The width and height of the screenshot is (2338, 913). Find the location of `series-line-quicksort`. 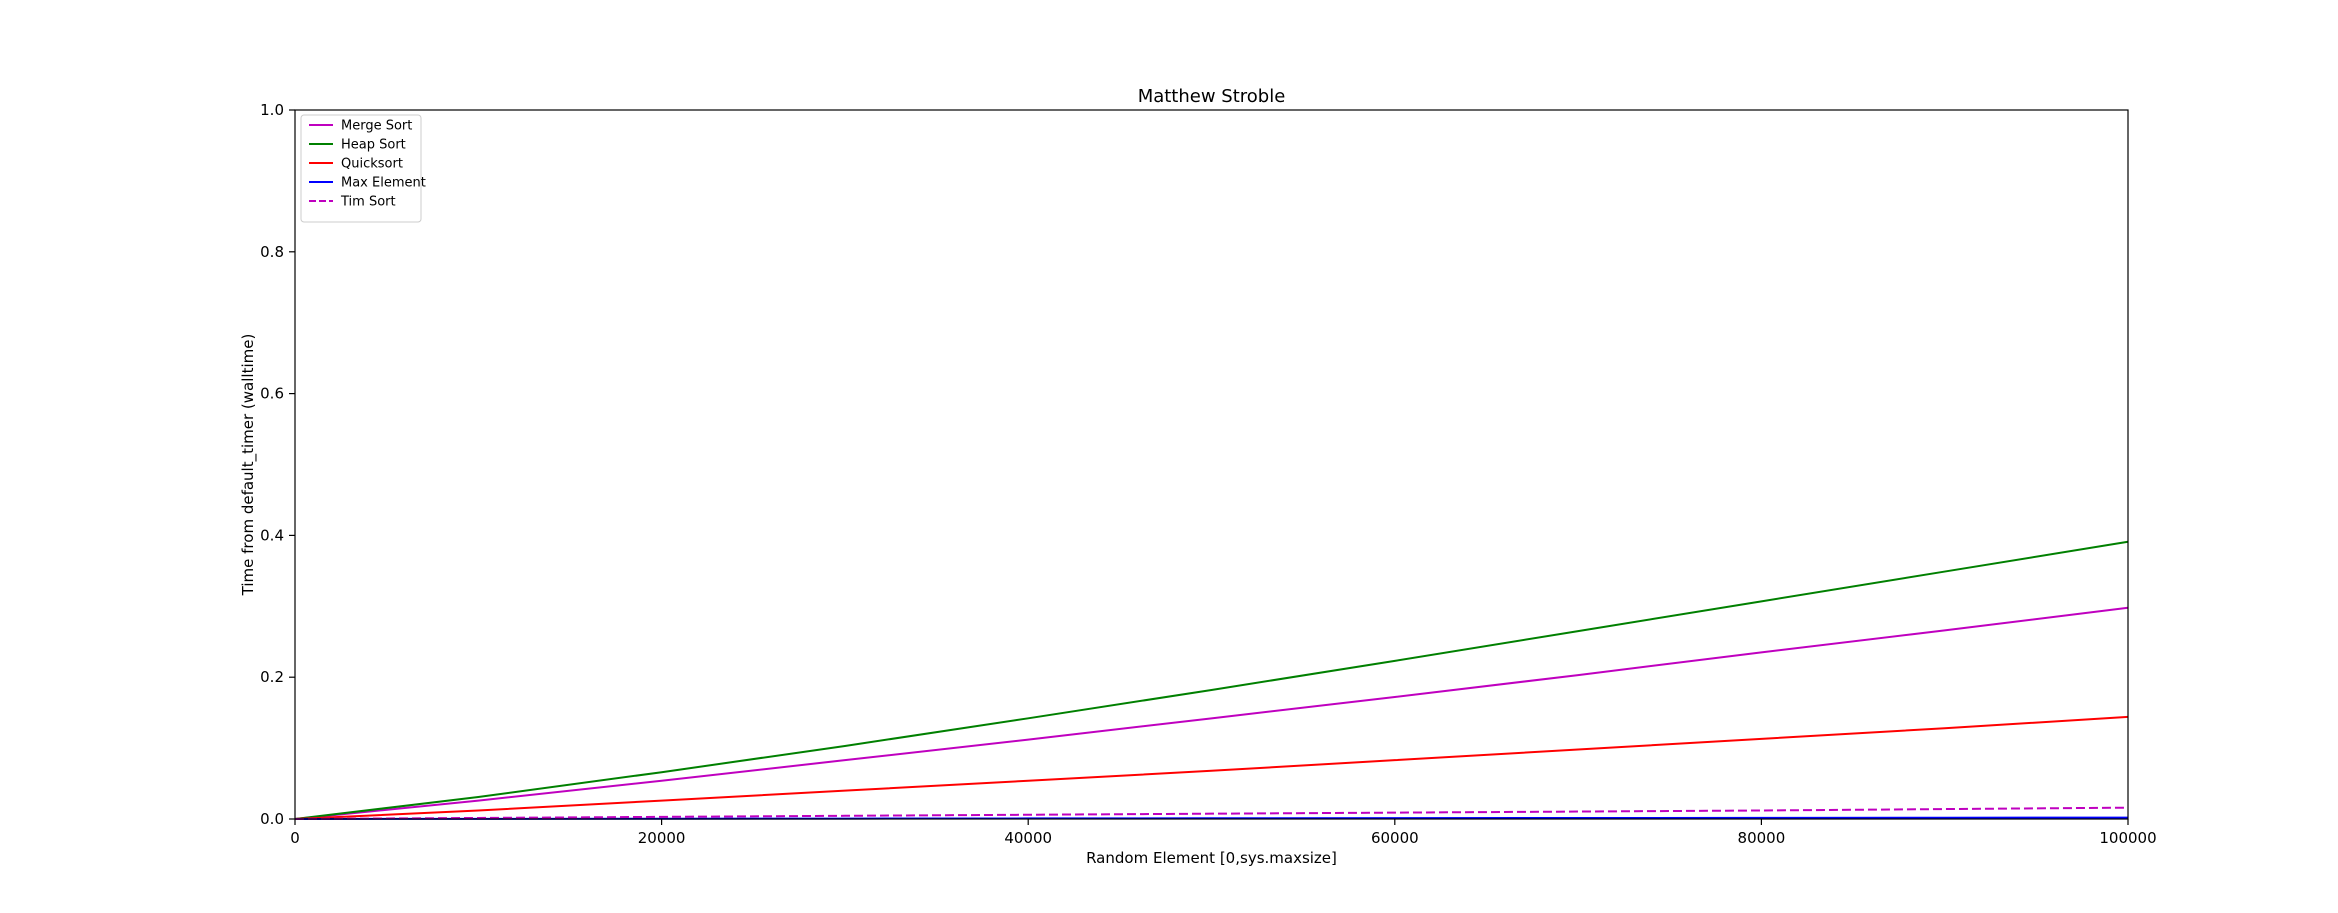

series-line-quicksort is located at coordinates (1211, 767).